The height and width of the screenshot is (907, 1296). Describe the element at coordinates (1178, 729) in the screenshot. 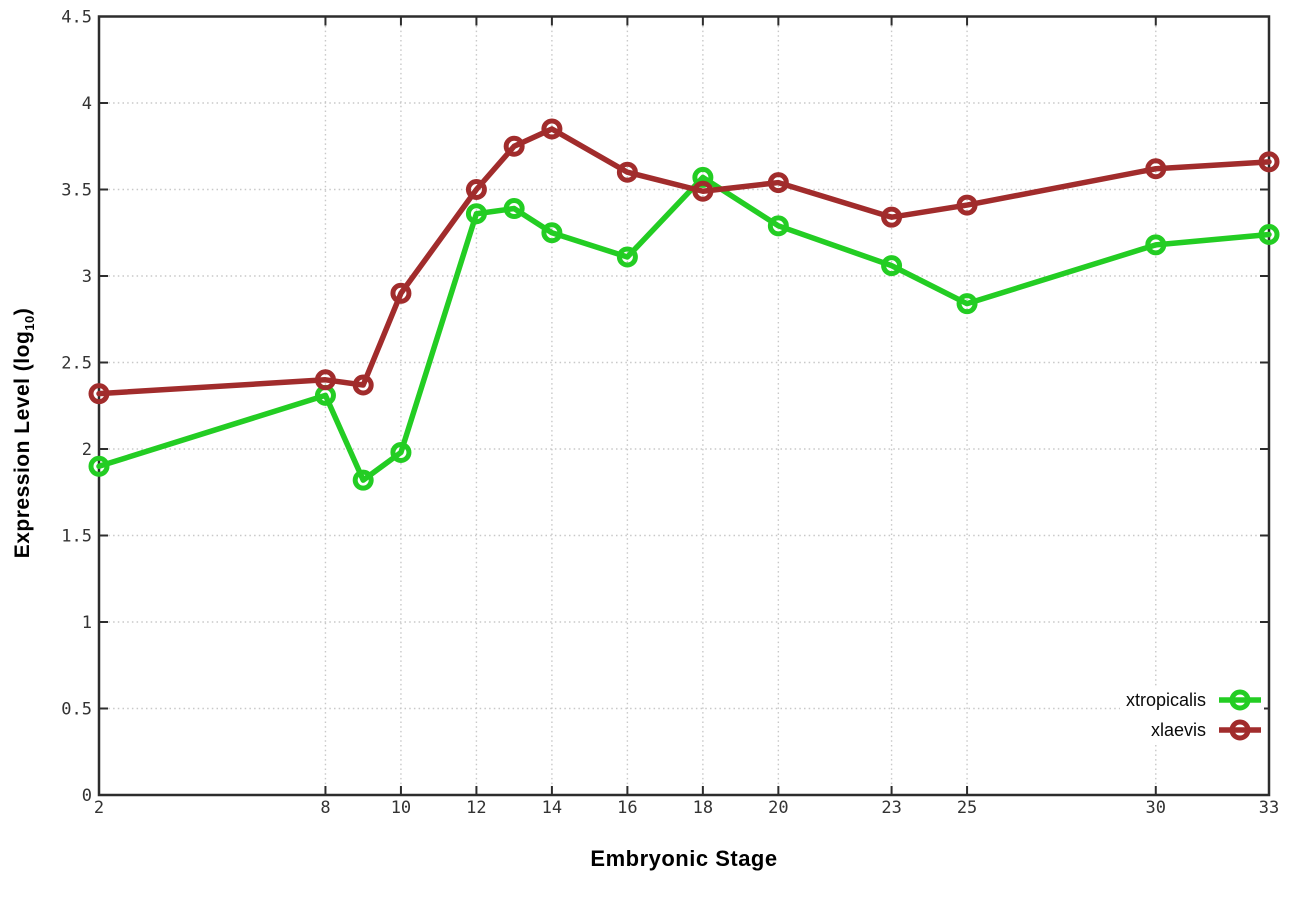

I see `legend-label-xlaevis: xlaevis` at that location.